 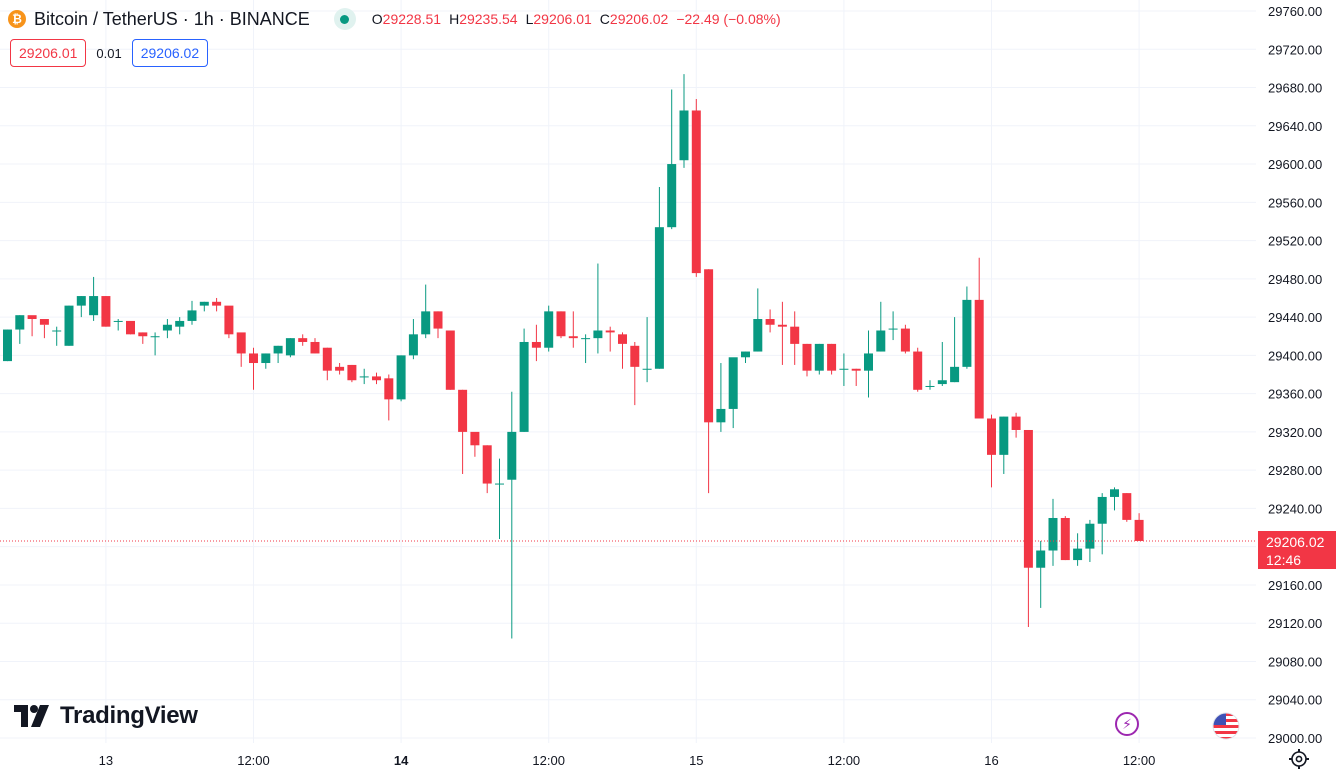 I want to click on us-flag-icon, so click(x=1226, y=726).